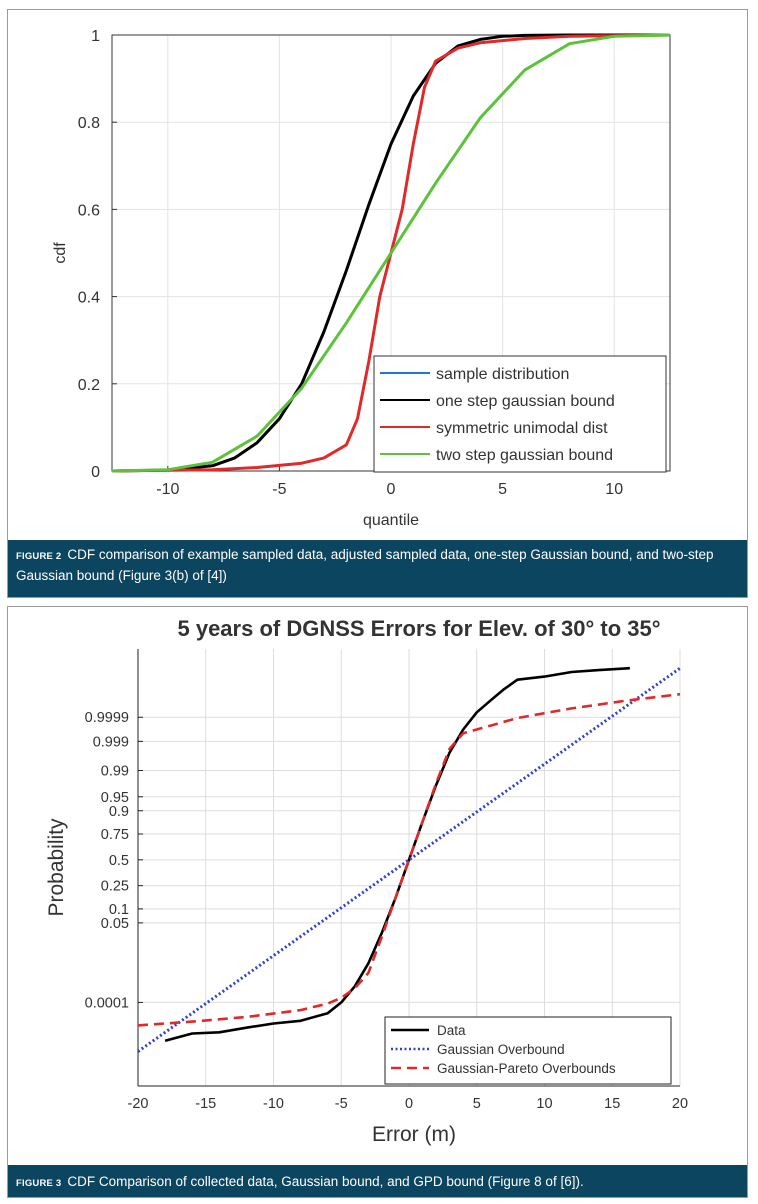 The image size is (758, 1204). I want to click on y-tick-label: 0.6, so click(89, 210).